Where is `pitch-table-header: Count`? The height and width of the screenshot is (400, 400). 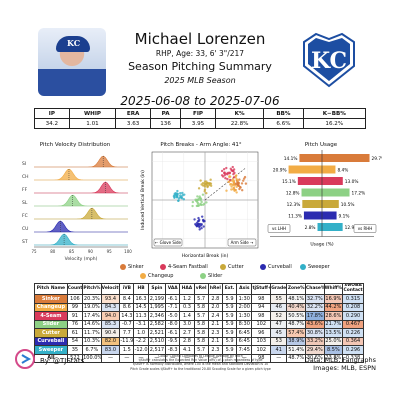 pitch-table-header: Count is located at coordinates (75, 289).